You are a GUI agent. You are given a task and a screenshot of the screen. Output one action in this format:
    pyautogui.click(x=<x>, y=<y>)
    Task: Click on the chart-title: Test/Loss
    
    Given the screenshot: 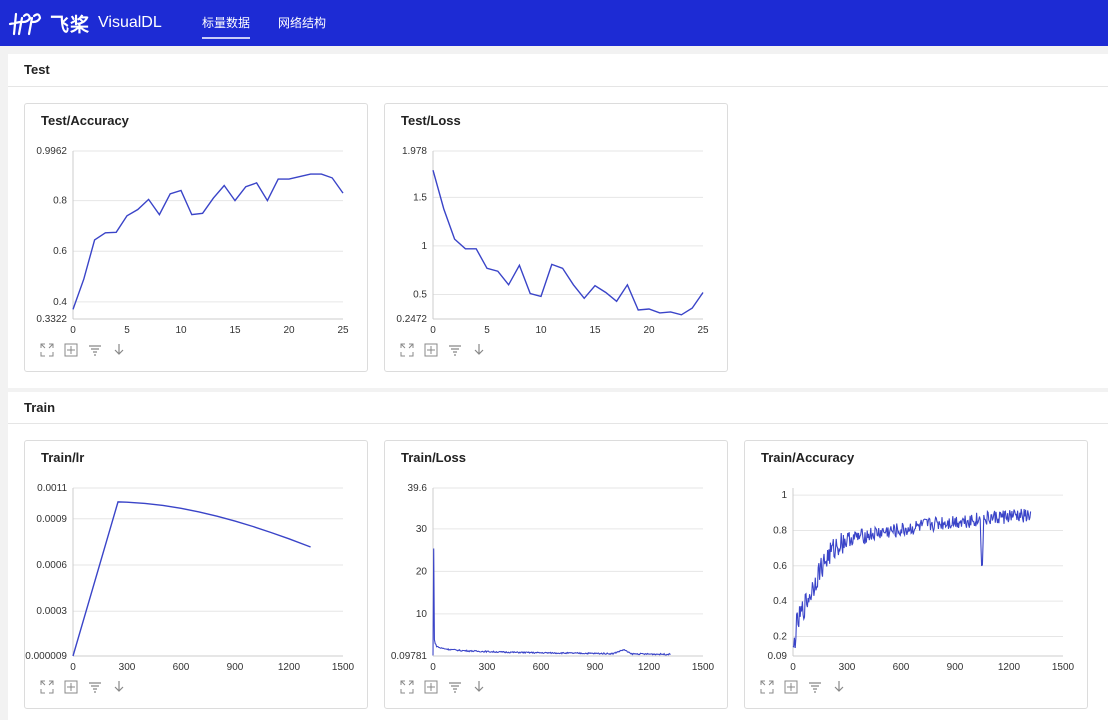 What is the action you would take?
    pyautogui.click(x=431, y=120)
    